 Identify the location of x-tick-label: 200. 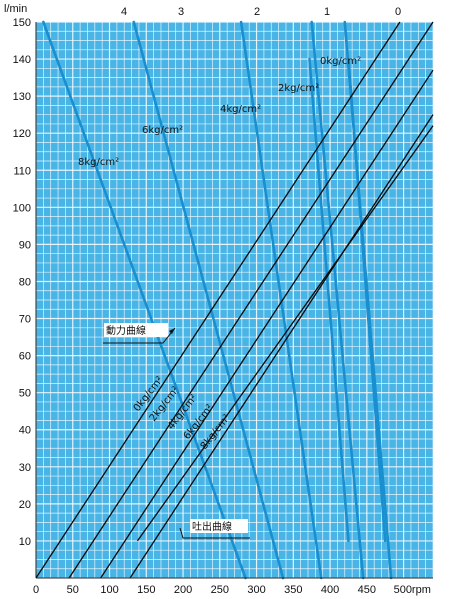
(183, 590).